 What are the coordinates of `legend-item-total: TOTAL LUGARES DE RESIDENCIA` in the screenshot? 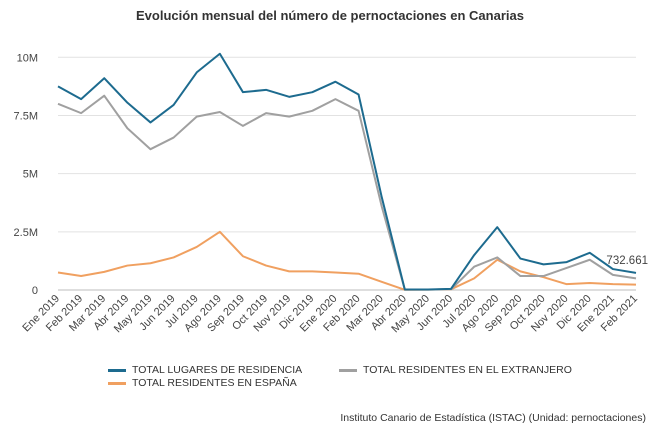 It's located at (205, 370).